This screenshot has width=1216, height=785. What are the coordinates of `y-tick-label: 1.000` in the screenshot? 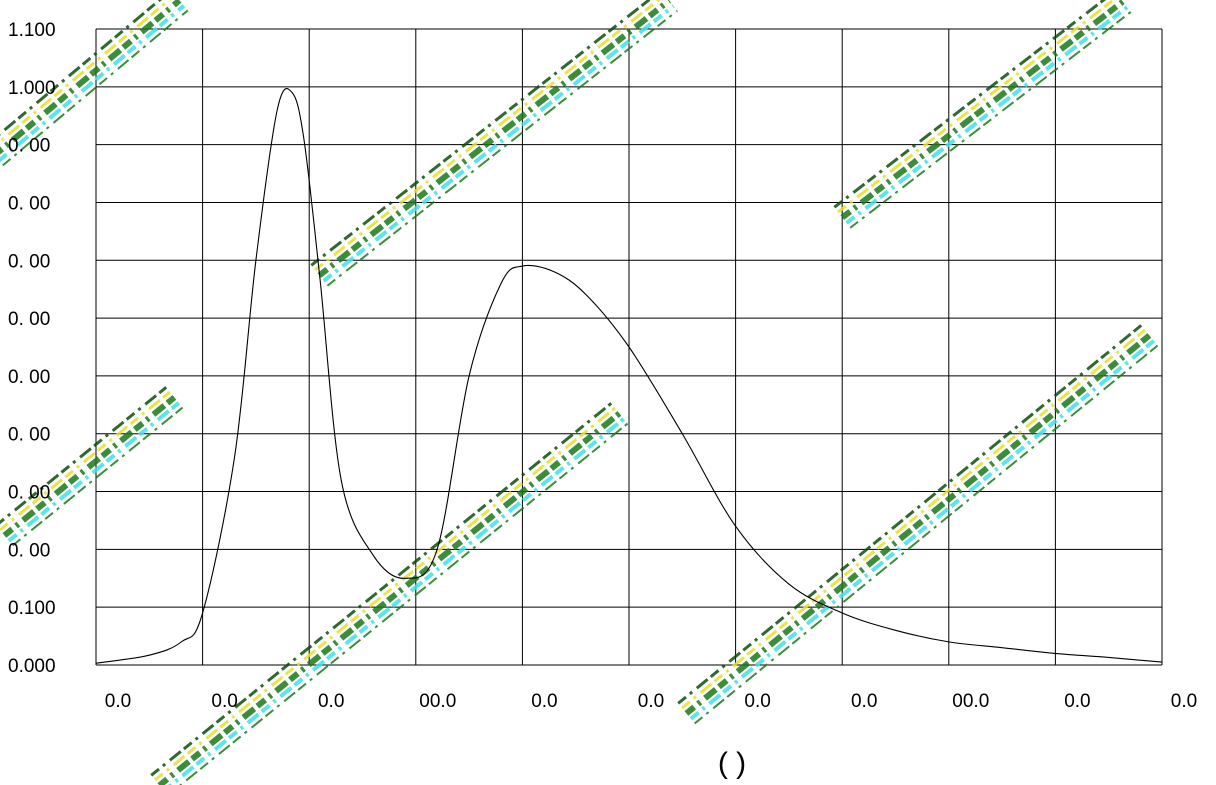 It's located at (32, 88).